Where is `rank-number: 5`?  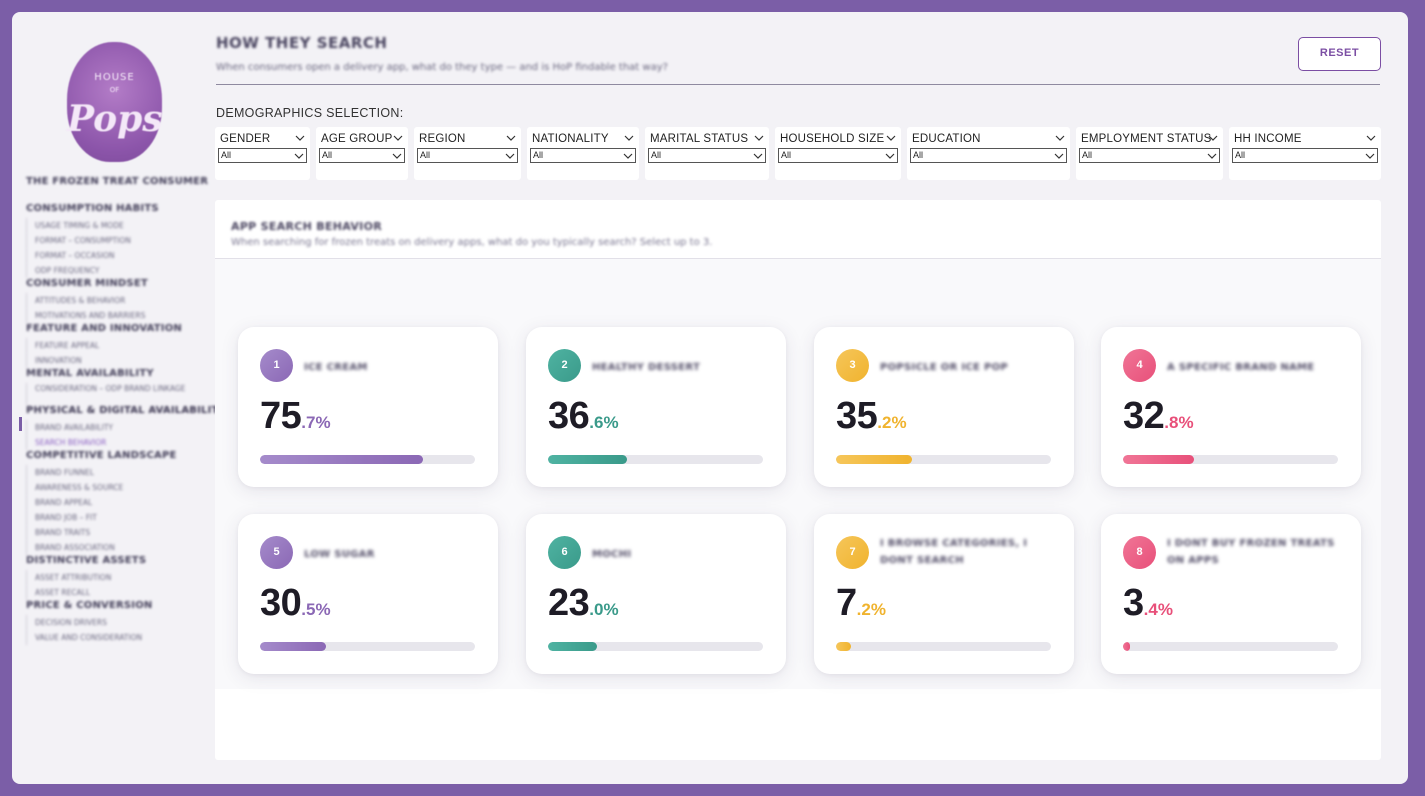 rank-number: 5 is located at coordinates (276, 552).